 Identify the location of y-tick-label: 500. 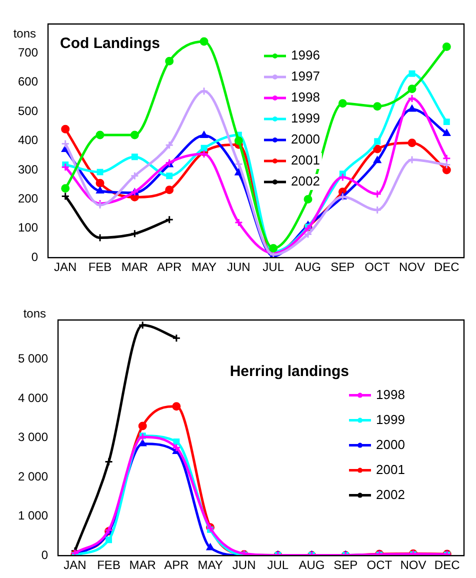
(28, 111).